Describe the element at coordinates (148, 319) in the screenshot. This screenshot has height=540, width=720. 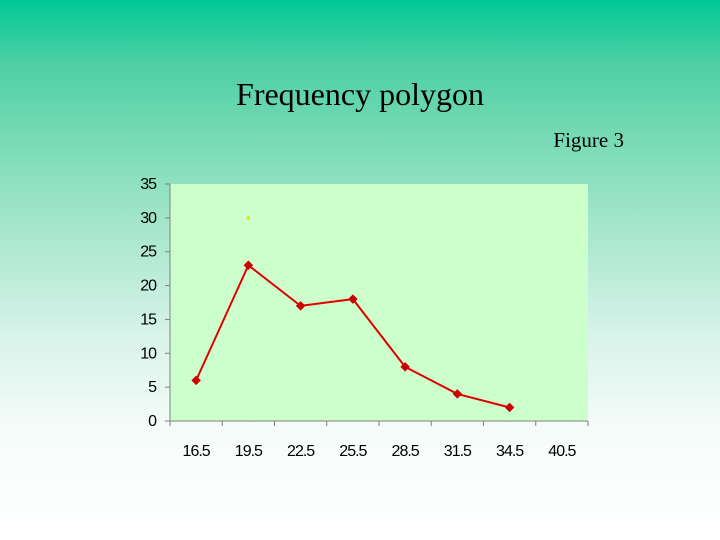
I see `y-tick-label: 15` at that location.